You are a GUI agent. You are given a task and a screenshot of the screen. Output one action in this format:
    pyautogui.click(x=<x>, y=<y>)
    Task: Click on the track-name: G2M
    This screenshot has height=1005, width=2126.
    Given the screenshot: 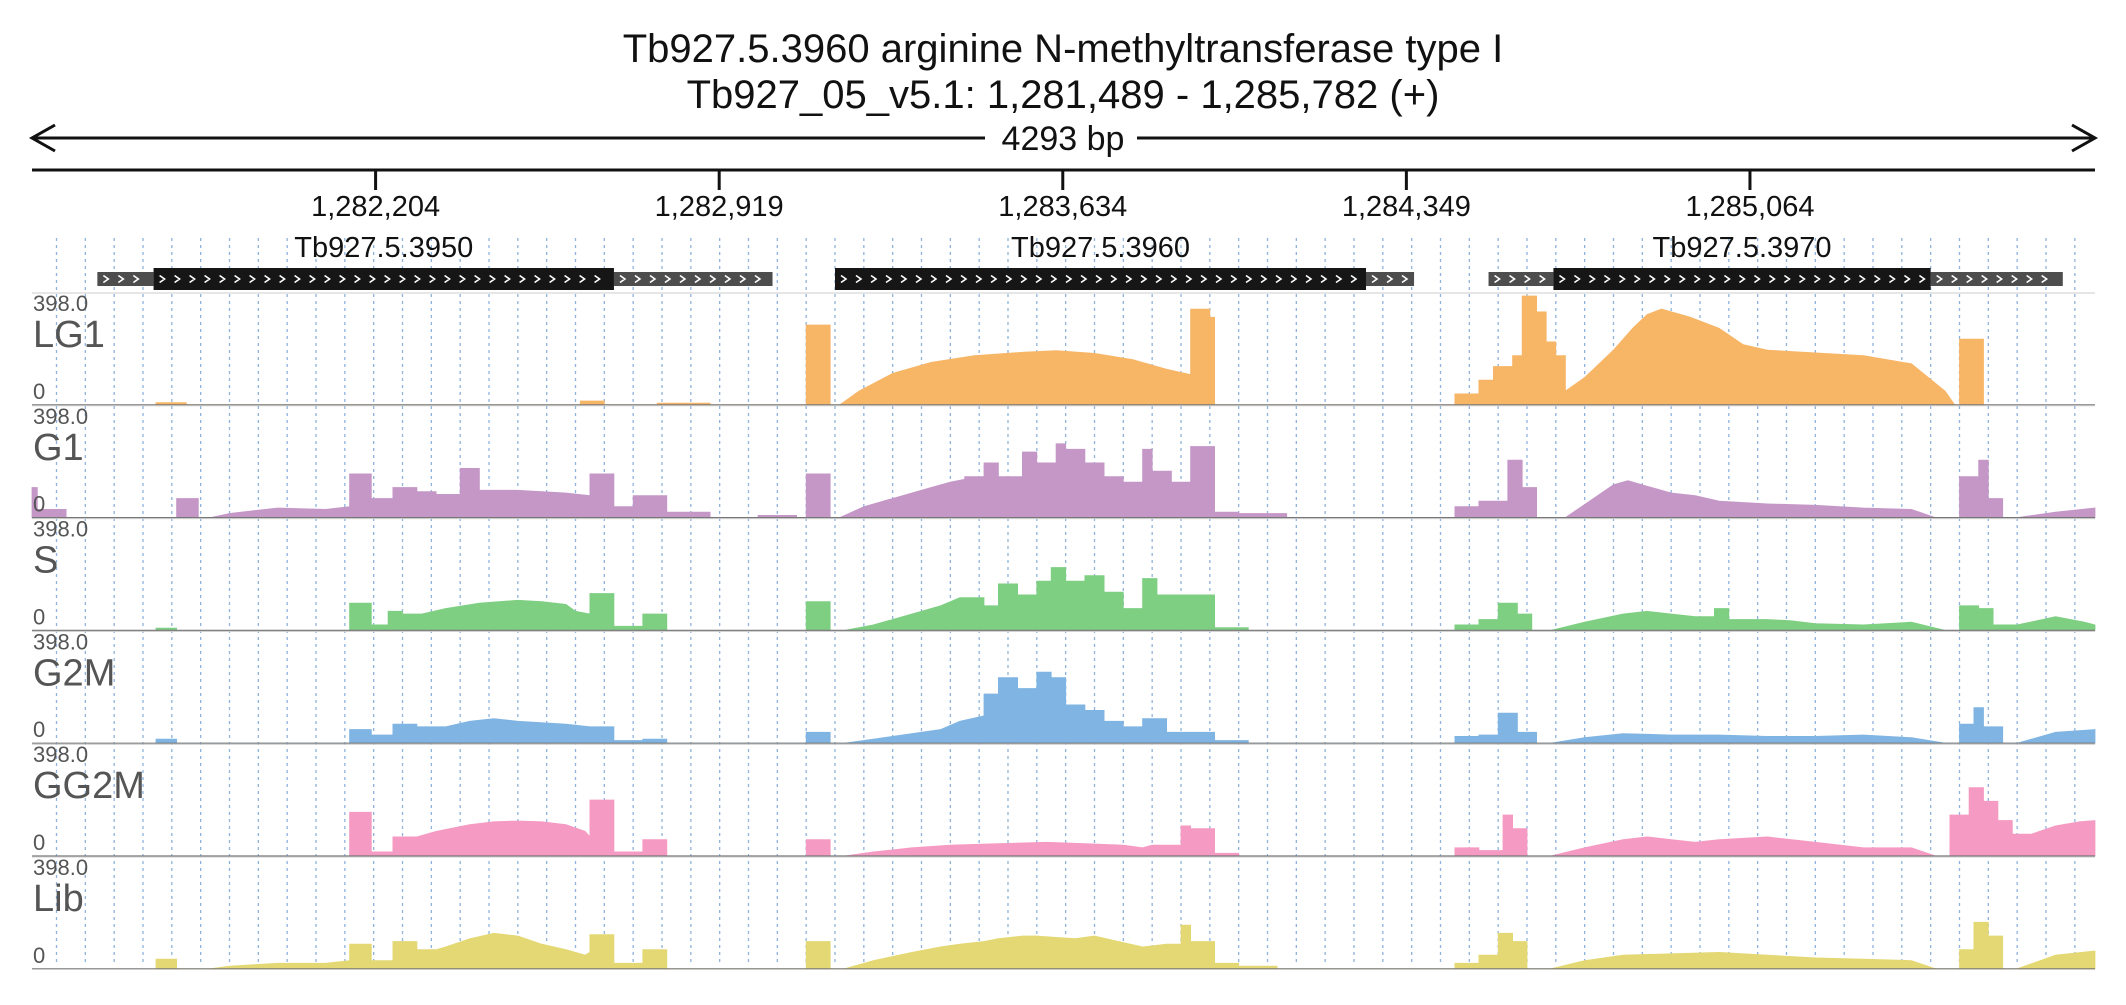 What is the action you would take?
    pyautogui.click(x=74, y=673)
    